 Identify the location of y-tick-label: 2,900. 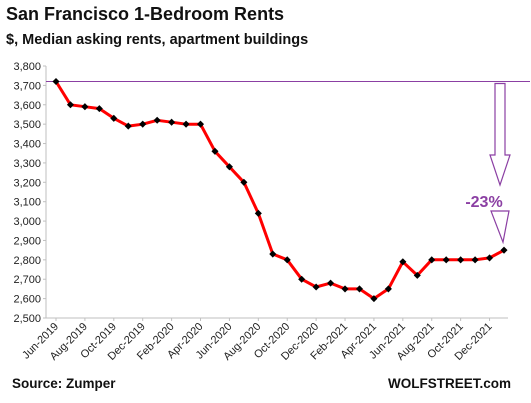
(27, 241).